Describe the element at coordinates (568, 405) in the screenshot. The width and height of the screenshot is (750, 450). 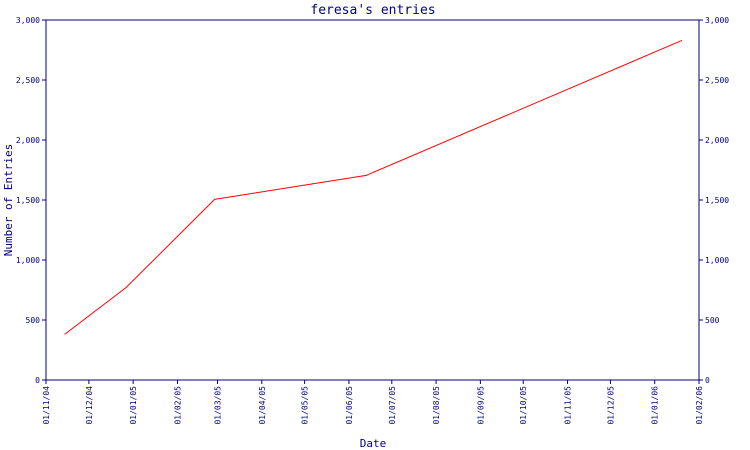
I see `x-tick-label: 01/11/05` at that location.